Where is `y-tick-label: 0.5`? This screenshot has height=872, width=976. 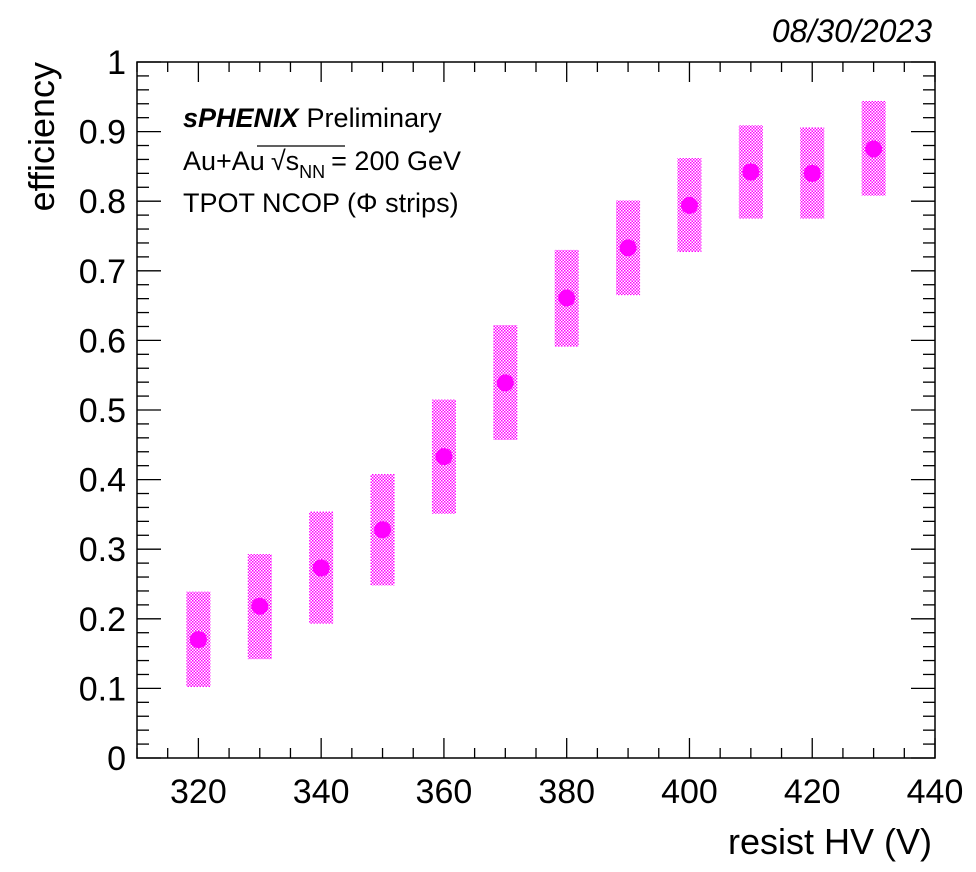 y-tick-label: 0.5 is located at coordinates (102, 411).